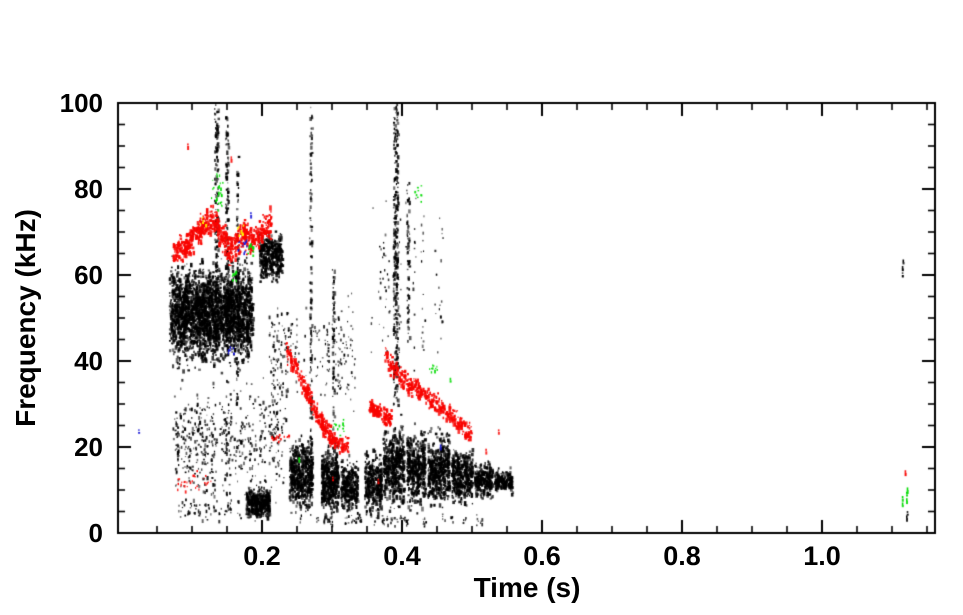  Describe the element at coordinates (81, 103) in the screenshot. I see `y-tick-label-100: 100` at that location.